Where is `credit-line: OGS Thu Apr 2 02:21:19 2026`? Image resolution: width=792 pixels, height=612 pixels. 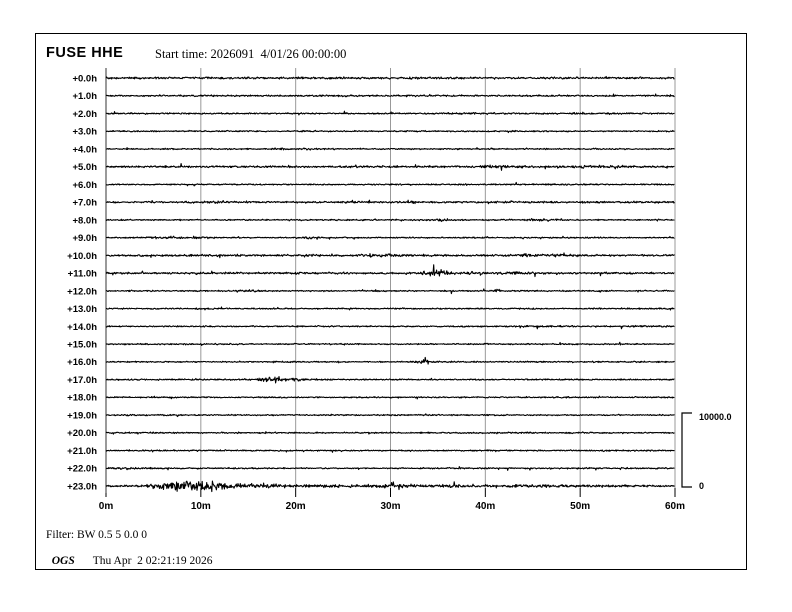 credit-line: OGS Thu Apr 2 02:21:19 2026 is located at coordinates (129, 555).